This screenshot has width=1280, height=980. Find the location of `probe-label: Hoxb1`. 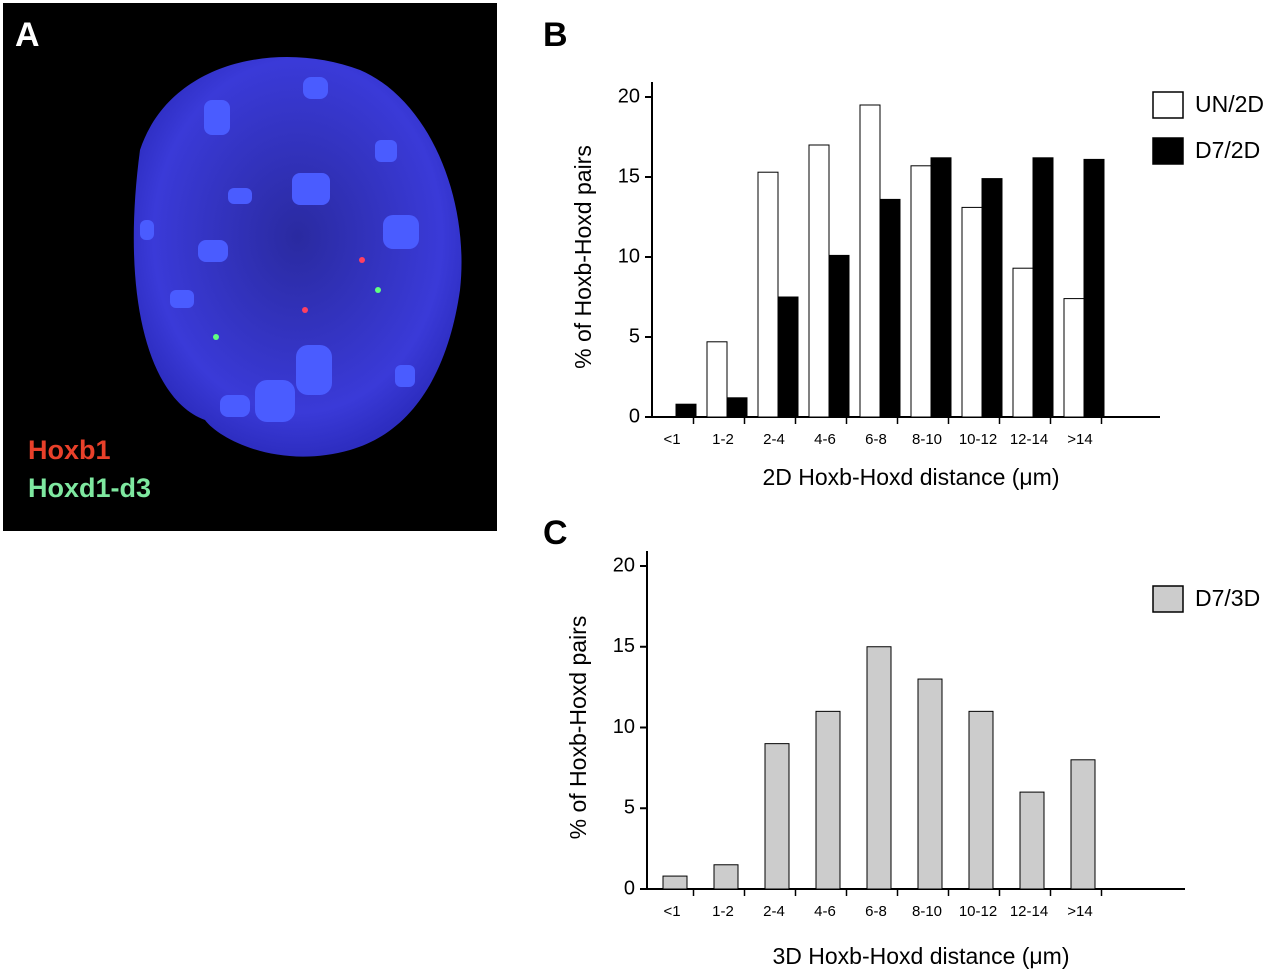

probe-label: Hoxb1 is located at coordinates (69, 450).